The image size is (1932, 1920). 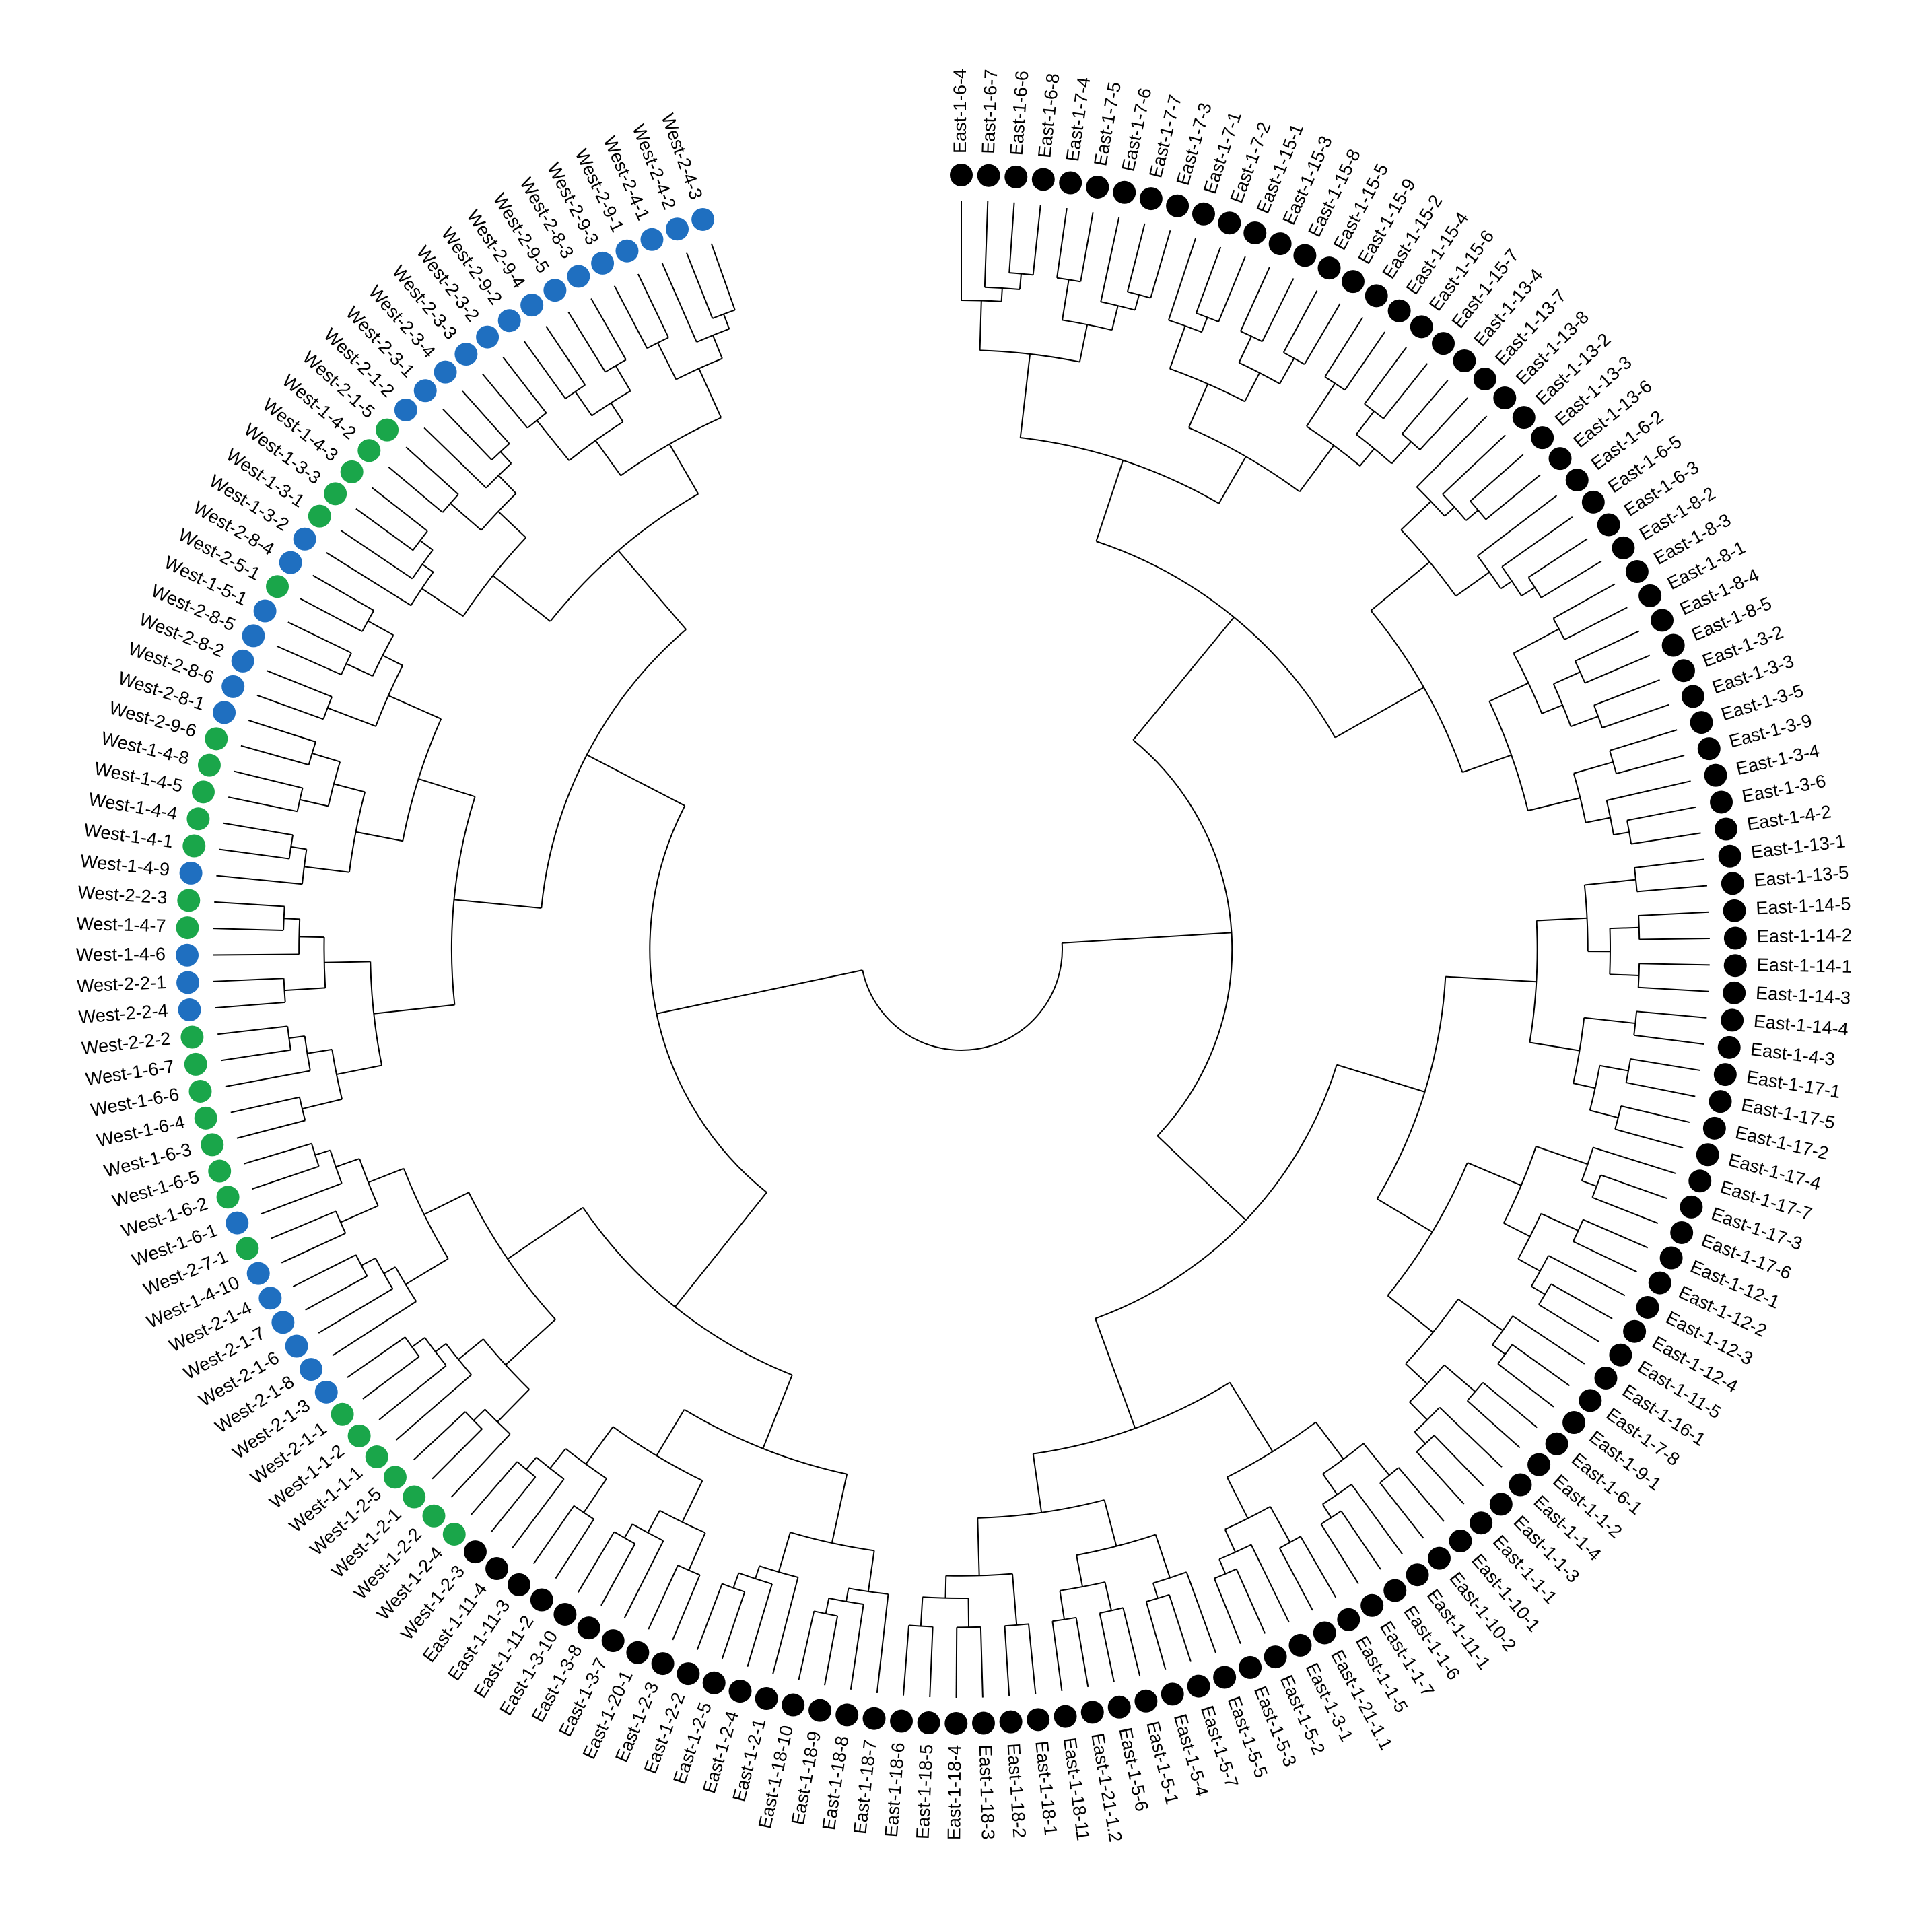 What do you see at coordinates (1793, 1084) in the screenshot?
I see `leaf-label: East-1-17-1` at bounding box center [1793, 1084].